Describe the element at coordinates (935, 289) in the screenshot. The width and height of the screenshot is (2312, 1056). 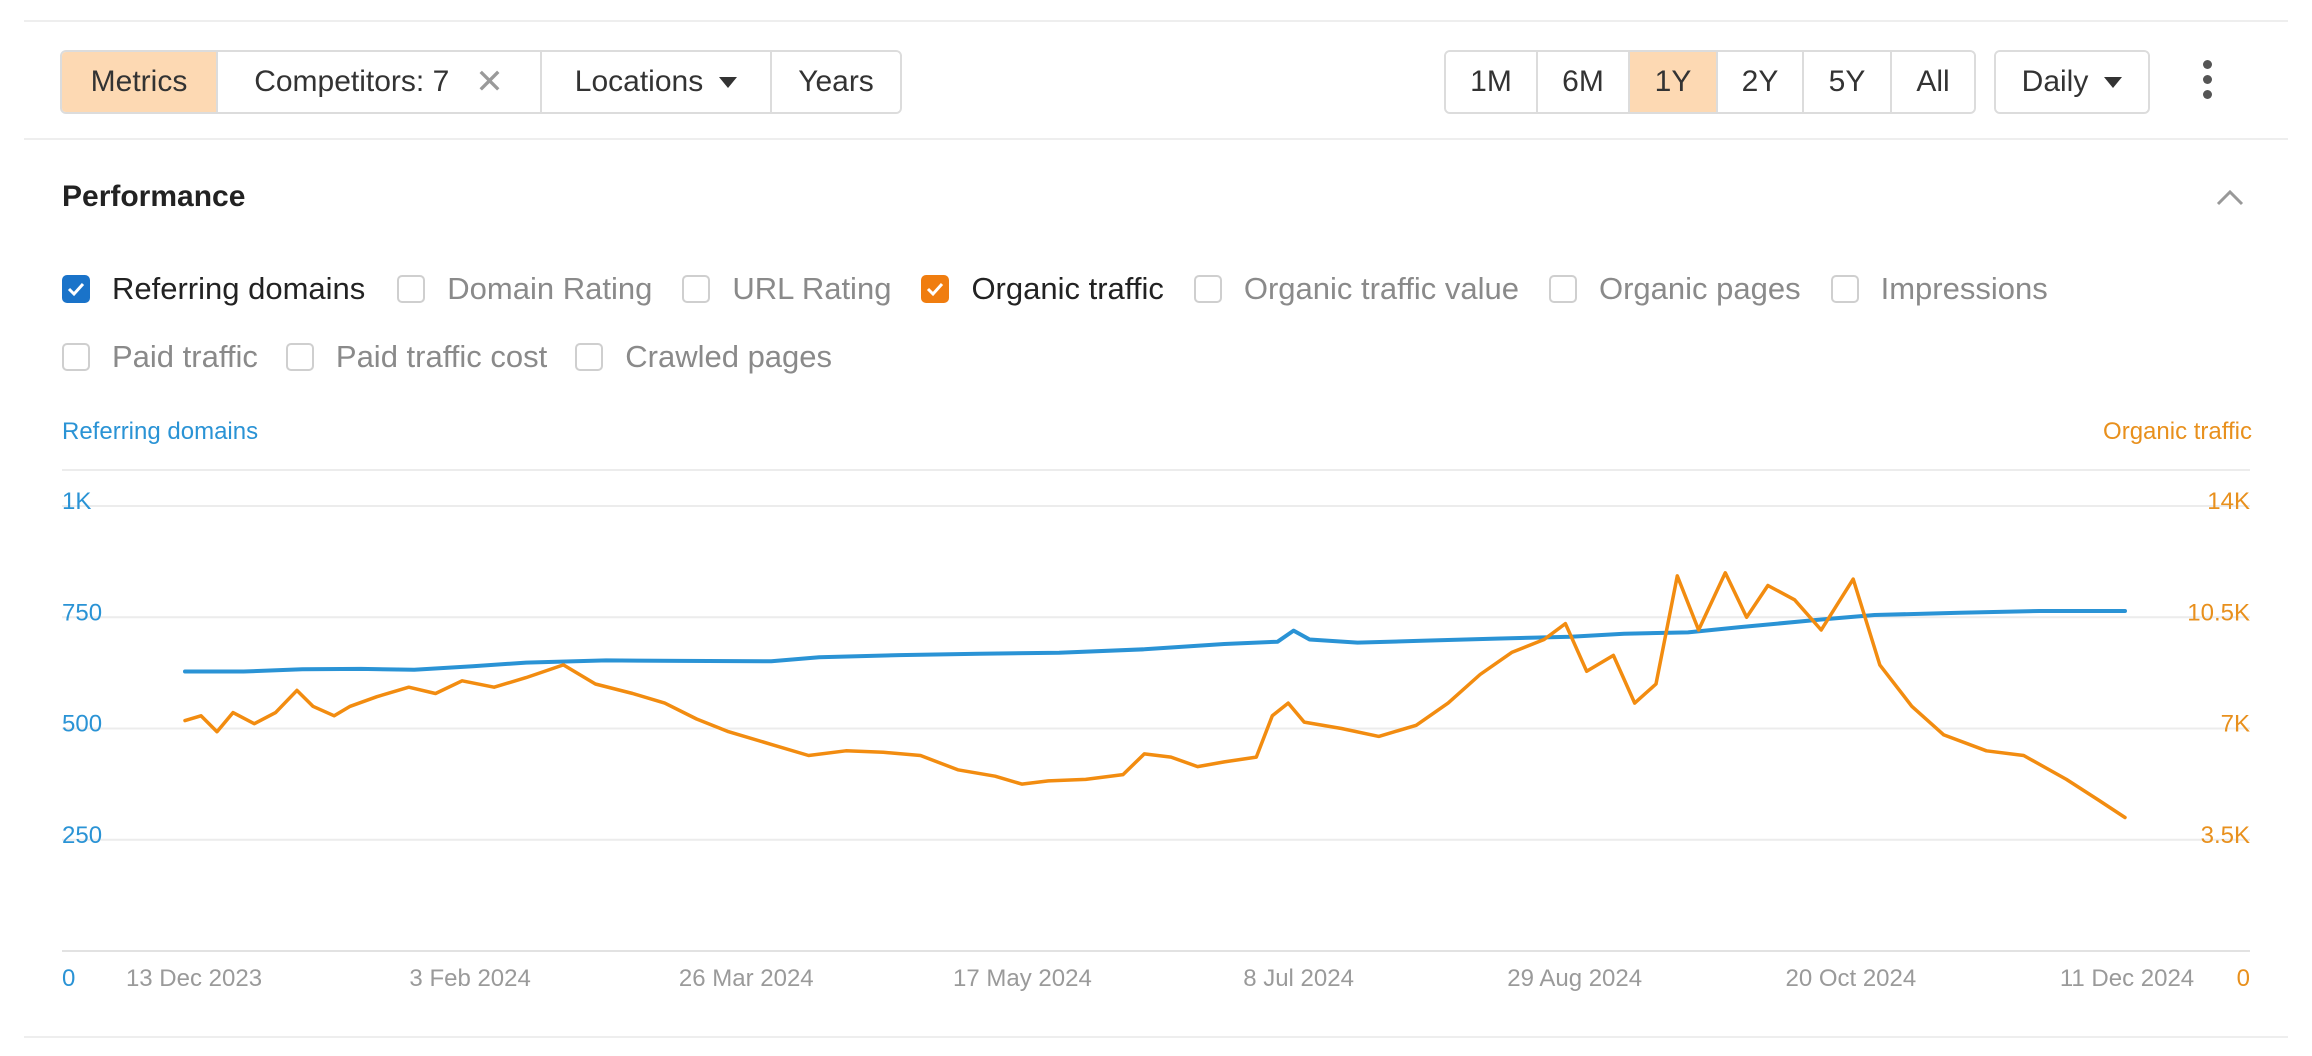
I see `organic-traffic-checkbox` at that location.